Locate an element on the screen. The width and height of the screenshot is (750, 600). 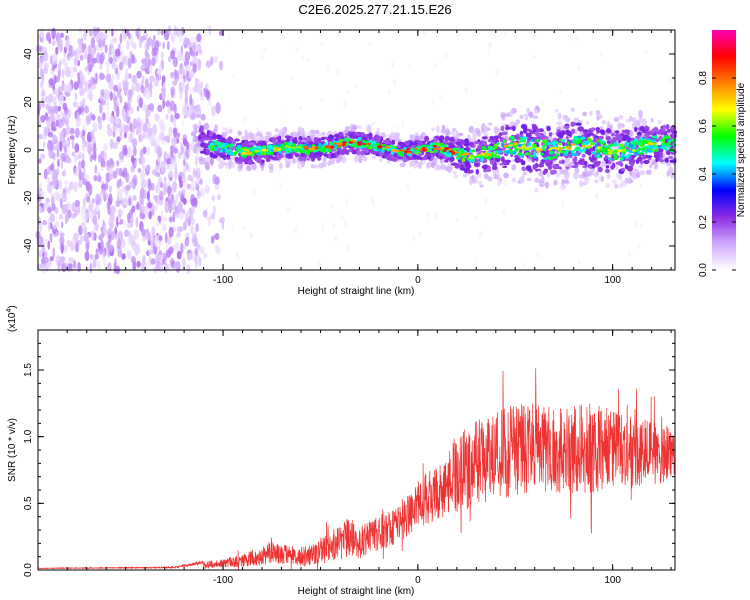
snr-y-multiplier: (x104) is located at coordinates (12, 318).